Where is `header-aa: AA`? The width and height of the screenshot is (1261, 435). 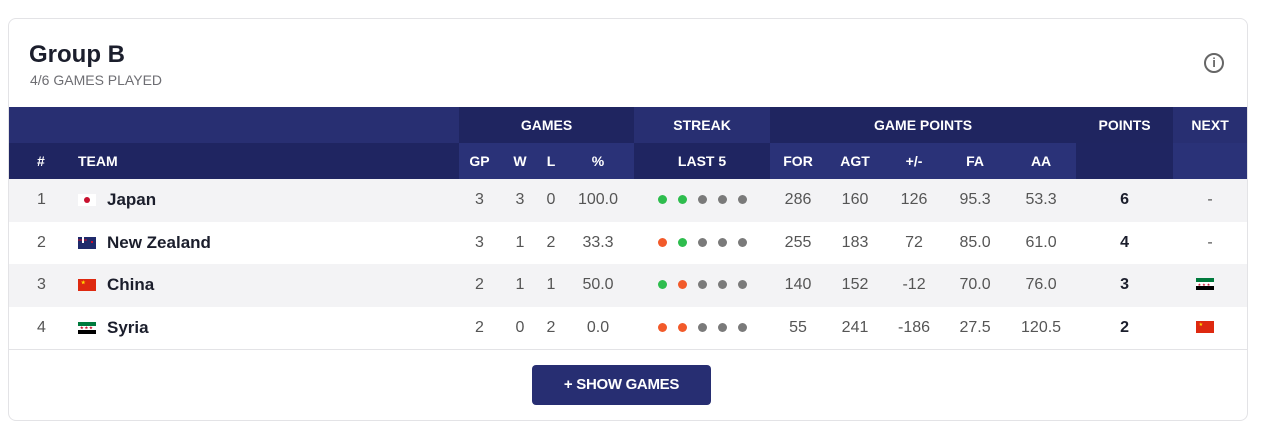
header-aa: AA is located at coordinates (1041, 161).